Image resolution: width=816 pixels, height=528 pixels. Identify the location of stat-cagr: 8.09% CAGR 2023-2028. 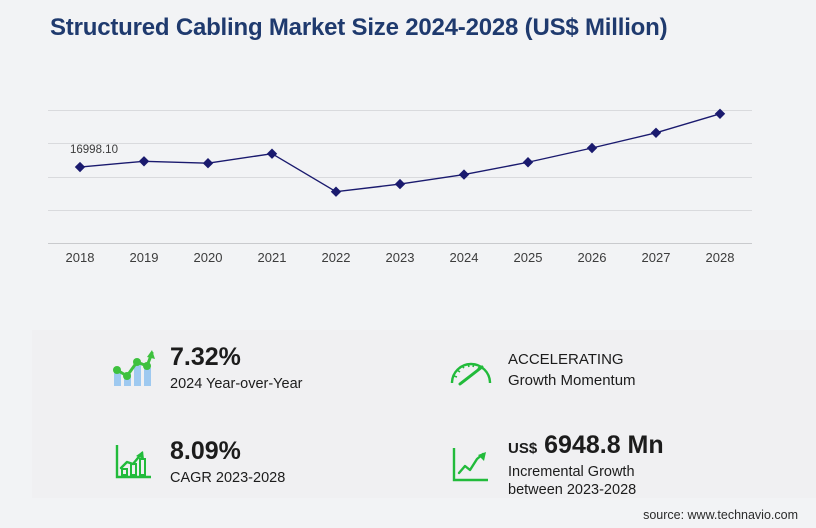
(198, 462).